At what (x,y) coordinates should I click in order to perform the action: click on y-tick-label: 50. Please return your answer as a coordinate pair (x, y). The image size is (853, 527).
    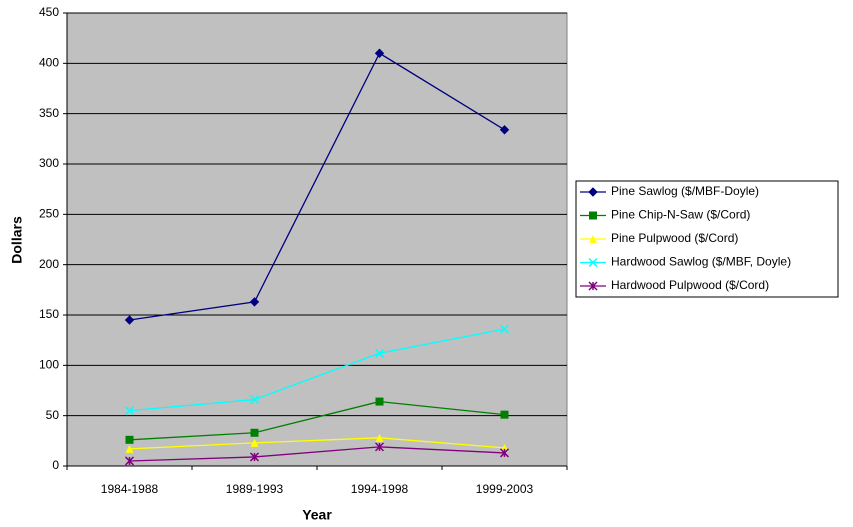
    Looking at the image, I should click on (53, 415).